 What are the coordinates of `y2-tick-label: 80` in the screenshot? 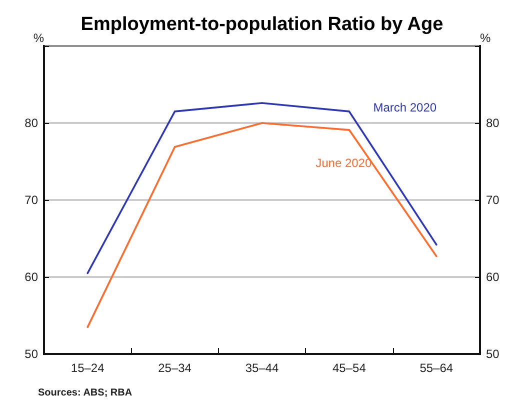 It's located at (493, 123).